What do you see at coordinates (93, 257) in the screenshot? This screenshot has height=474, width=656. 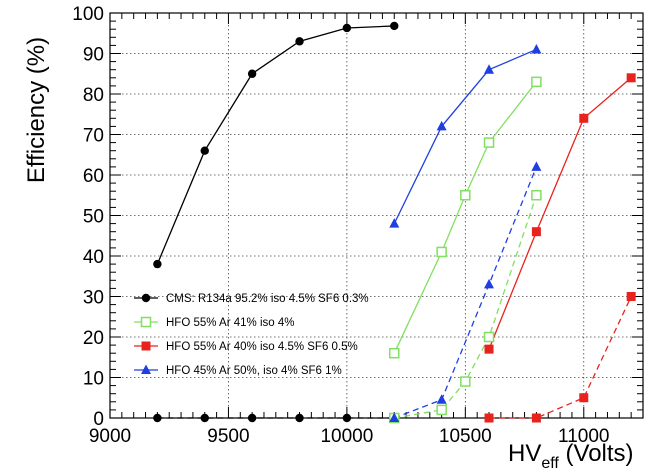 I see `y-tick-label: 40` at bounding box center [93, 257].